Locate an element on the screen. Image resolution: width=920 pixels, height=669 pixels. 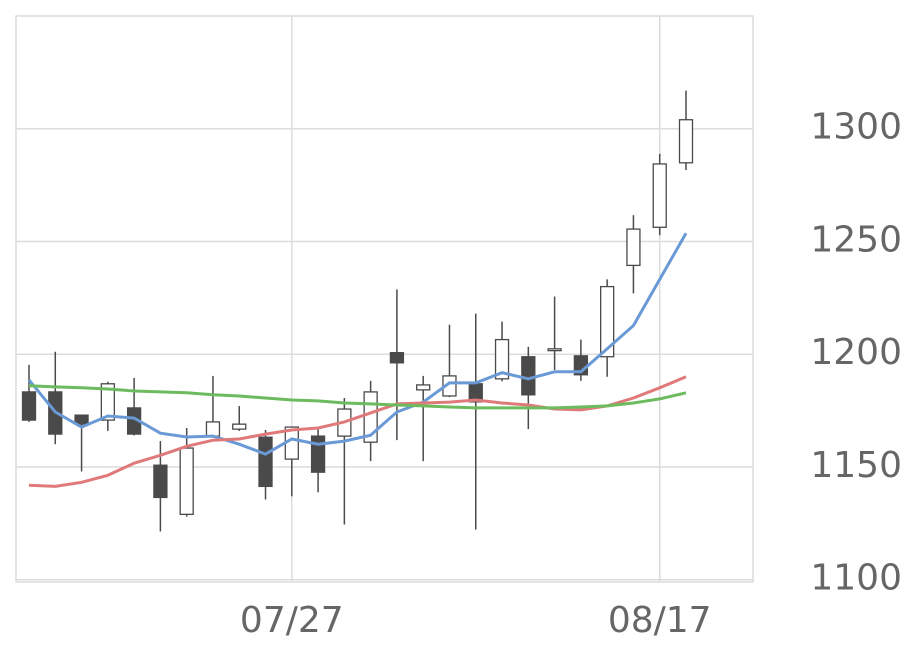
y-tick-label: 1150 is located at coordinates (856, 465).